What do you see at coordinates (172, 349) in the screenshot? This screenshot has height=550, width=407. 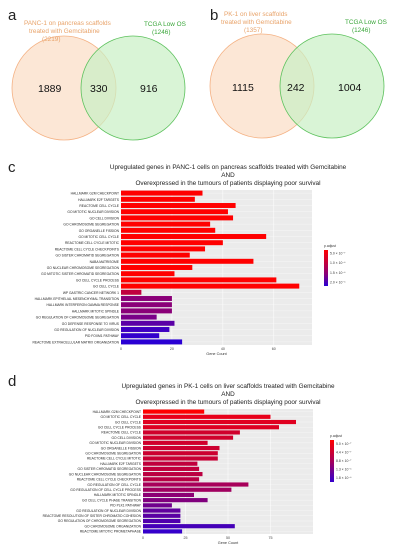 I see `x-tick-label: 20` at bounding box center [172, 349].